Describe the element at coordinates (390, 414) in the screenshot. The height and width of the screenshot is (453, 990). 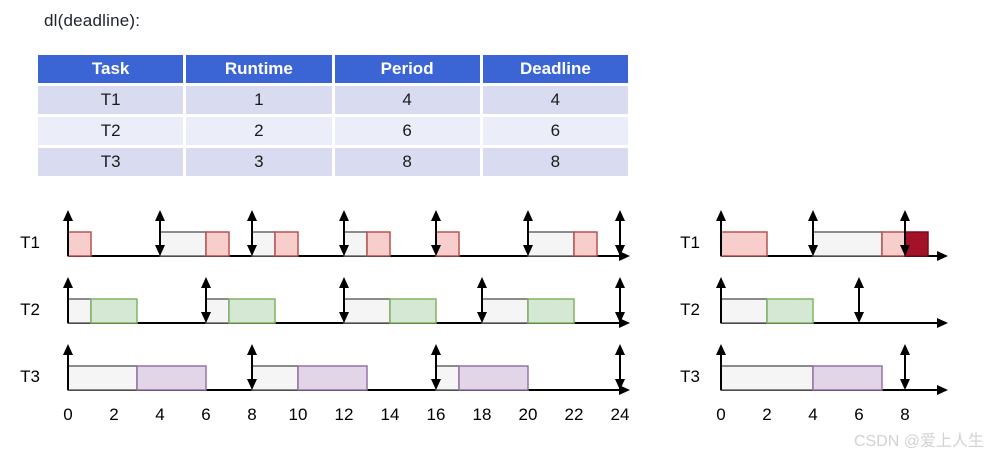
I see `tick-label: 14` at that location.